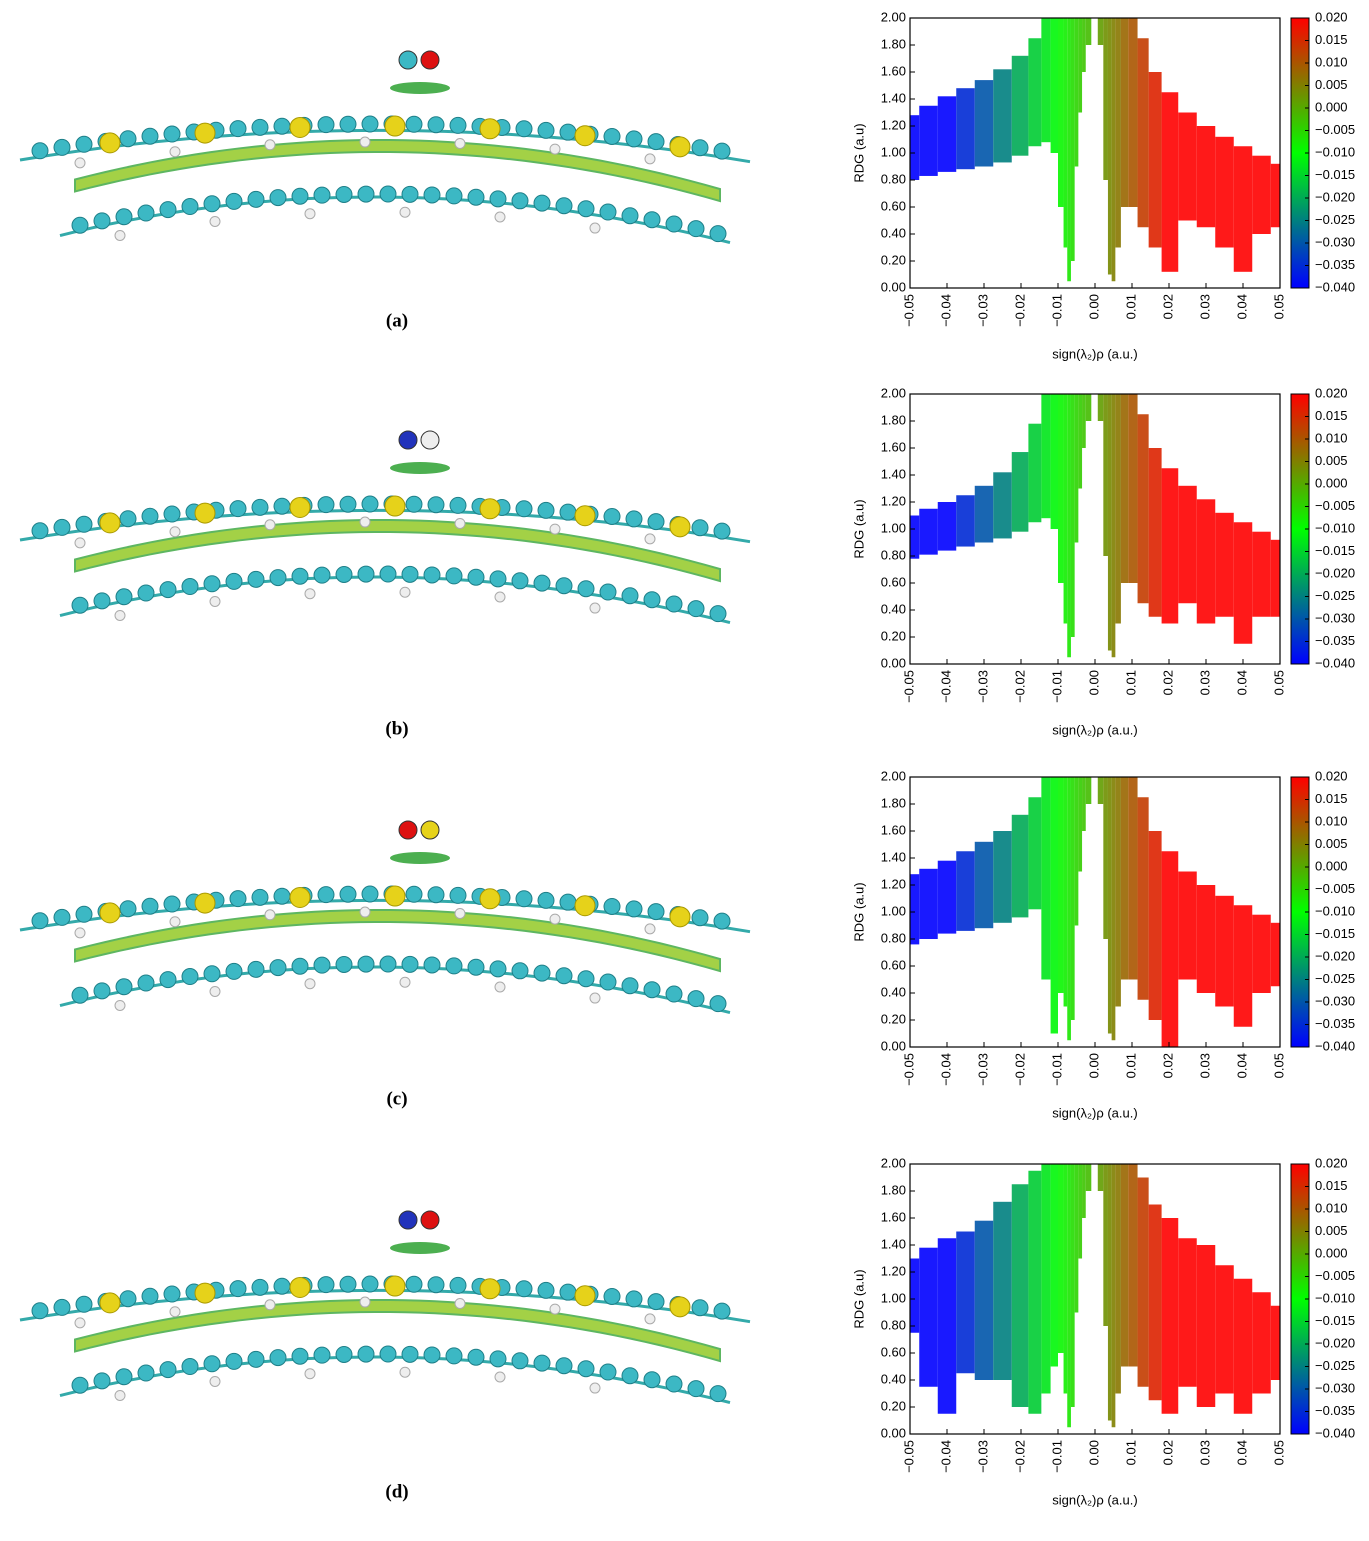 Image resolution: width=1369 pixels, height=1541 pixels. I want to click on x-tick-label: −0.01, so click(1056, 686).